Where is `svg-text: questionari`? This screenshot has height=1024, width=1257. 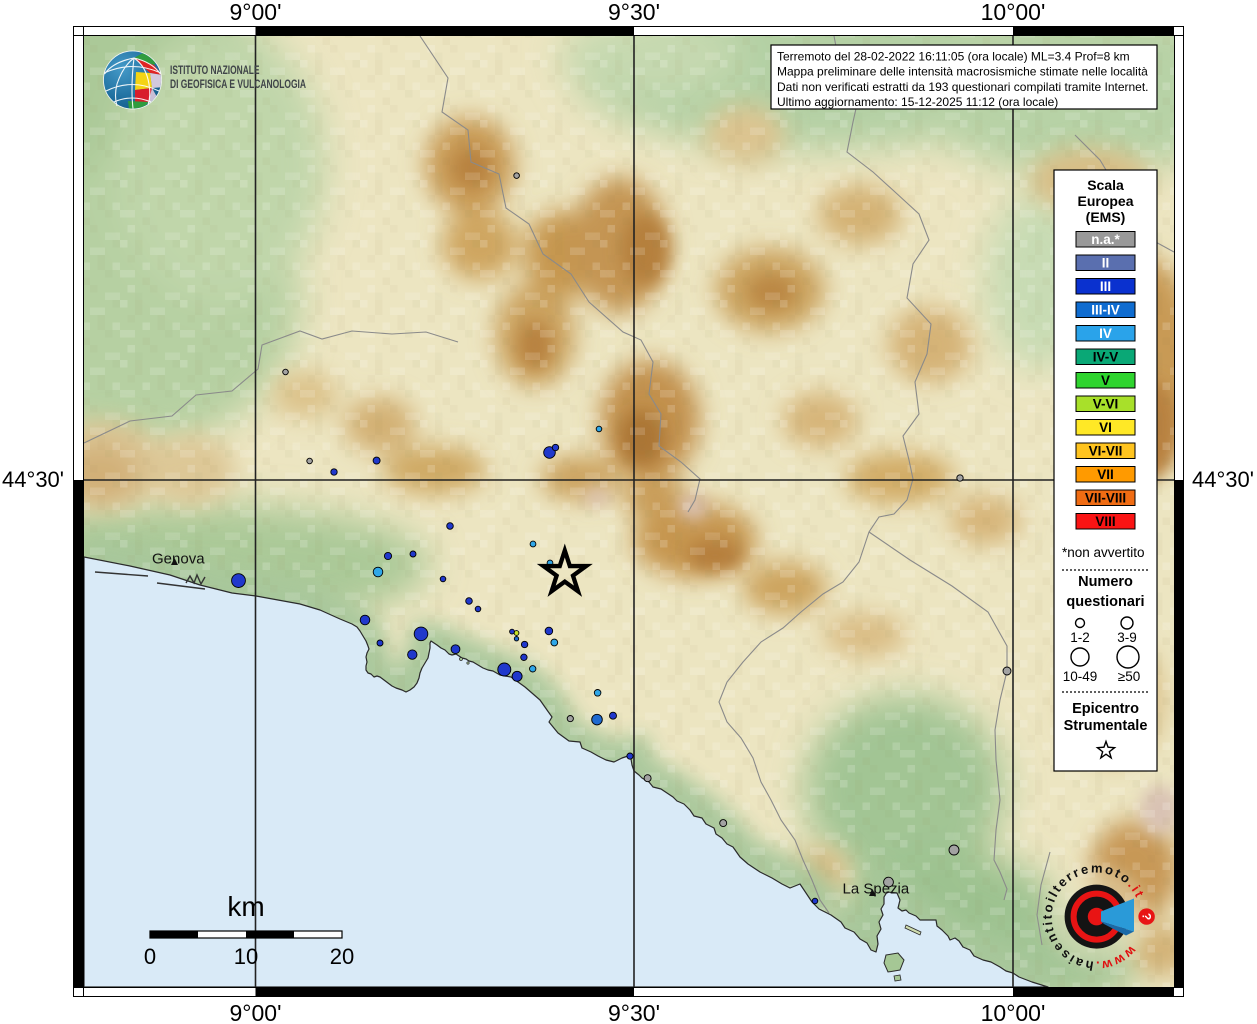 svg-text: questionari is located at coordinates (1105, 602).